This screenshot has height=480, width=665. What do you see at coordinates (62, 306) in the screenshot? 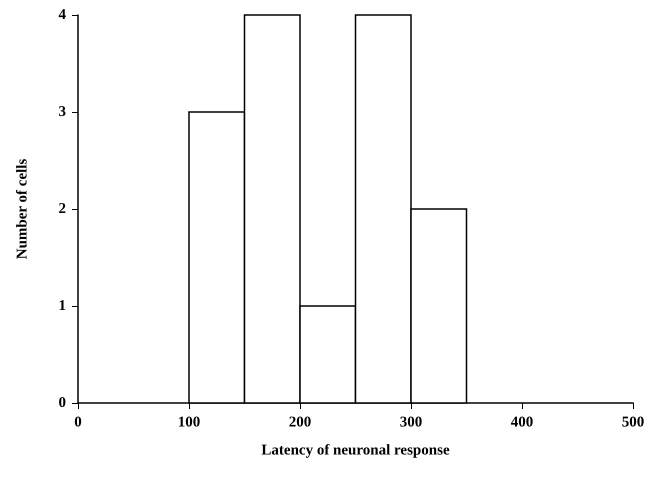
I see `y-tick-label: 1` at bounding box center [62, 306].